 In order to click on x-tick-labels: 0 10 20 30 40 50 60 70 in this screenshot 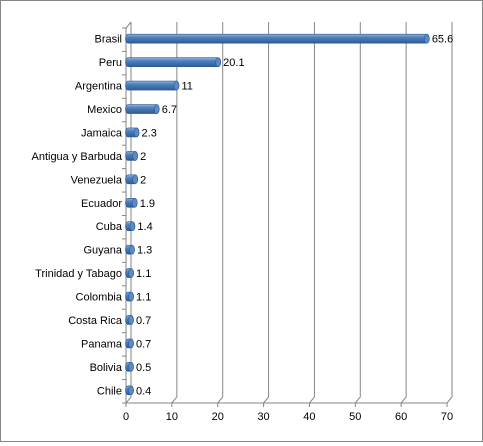, I will do `click(288, 417)`.